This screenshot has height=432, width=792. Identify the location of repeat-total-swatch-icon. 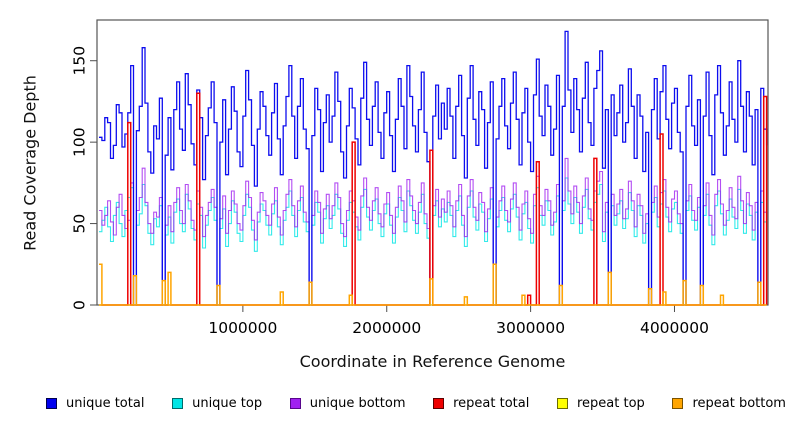
(439, 403).